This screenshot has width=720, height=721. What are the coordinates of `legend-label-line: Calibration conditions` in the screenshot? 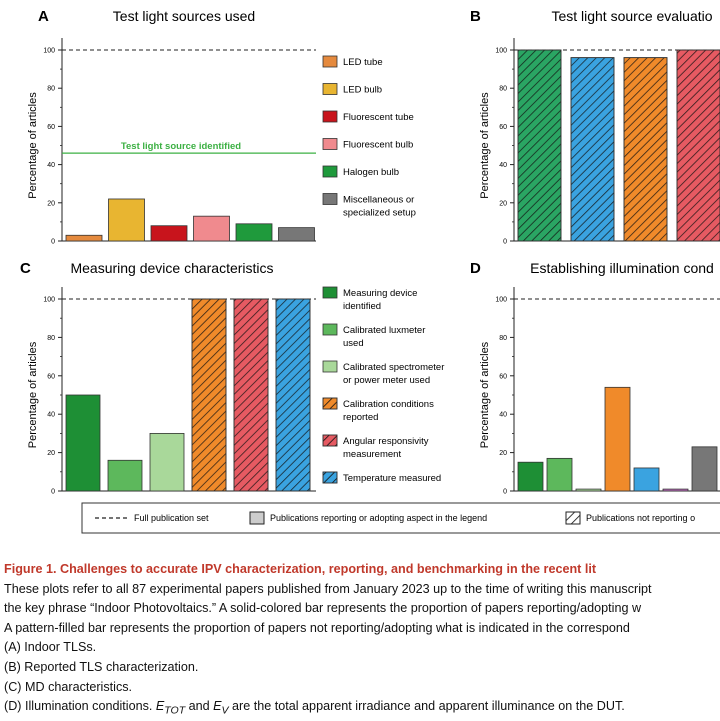 It's located at (388, 404).